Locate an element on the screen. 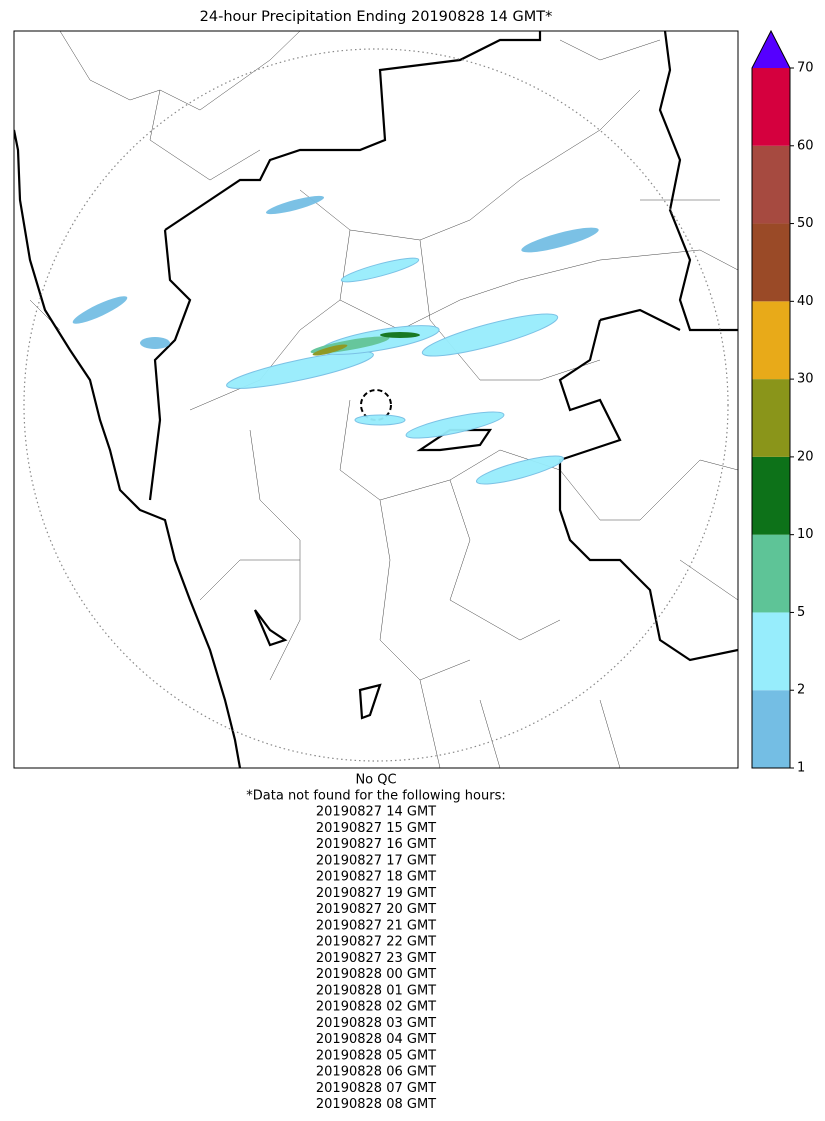 This screenshot has width=825, height=1121. missing-hour: 20190828 08 GMT is located at coordinates (376, 1104).